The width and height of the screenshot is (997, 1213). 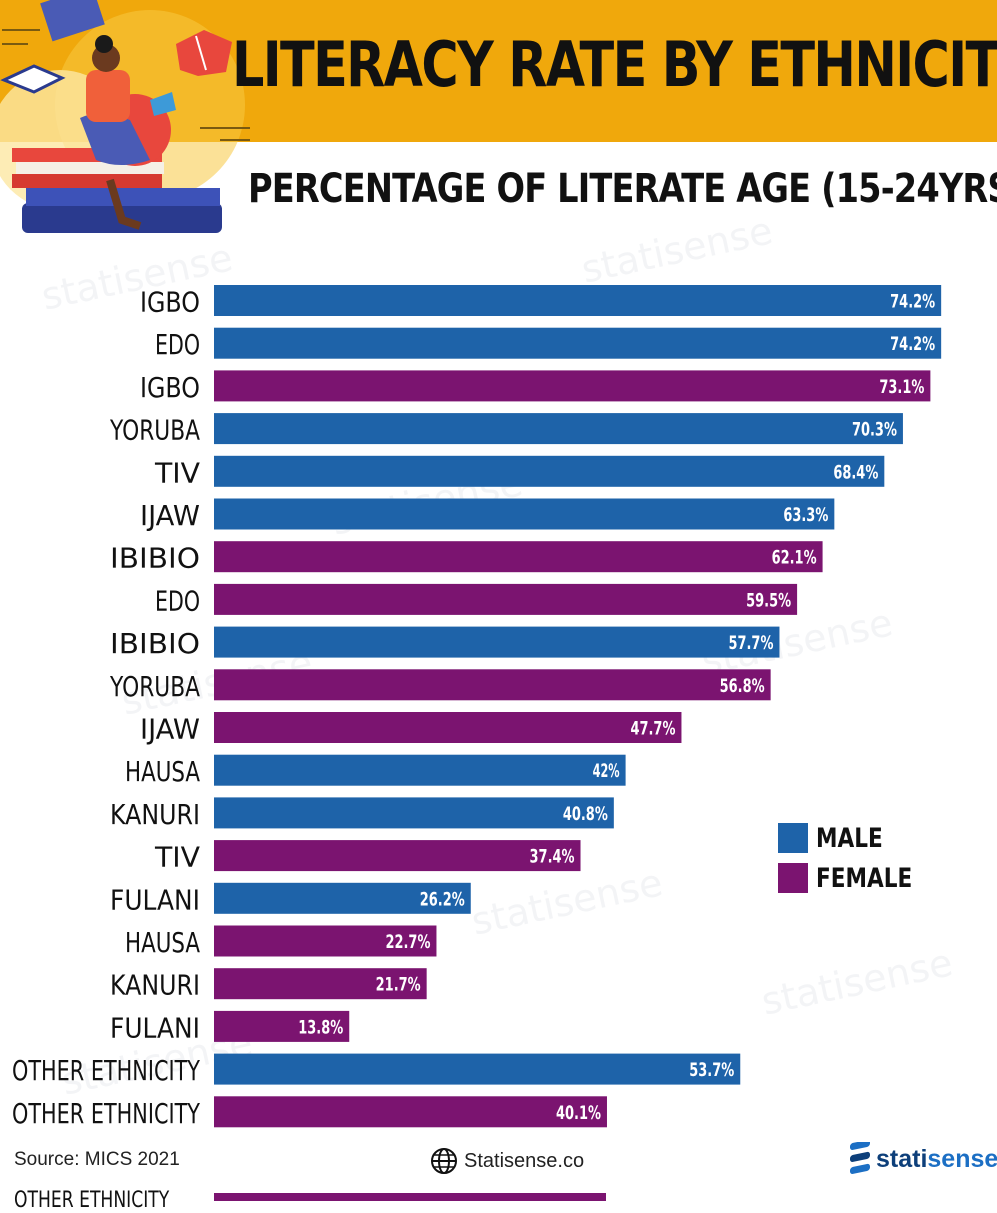 I want to click on value-label-hausa-male: 42%, so click(x=606, y=771).